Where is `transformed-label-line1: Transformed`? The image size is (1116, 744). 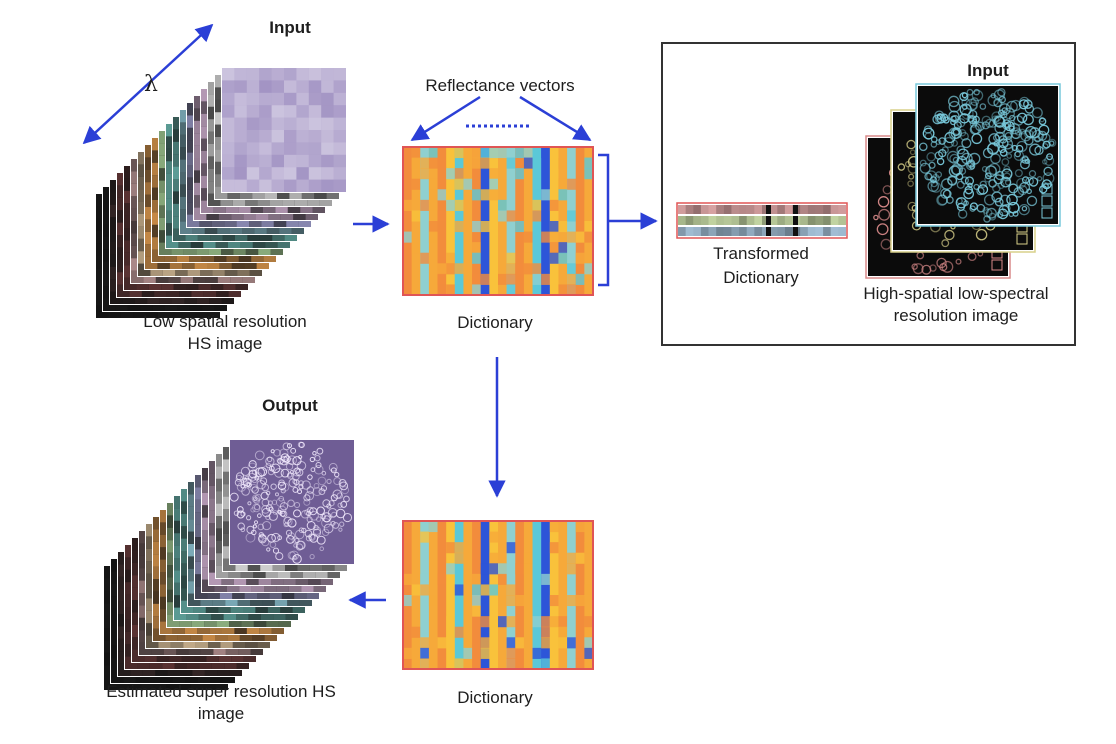
transformed-label-line1: Transformed is located at coordinates (761, 253).